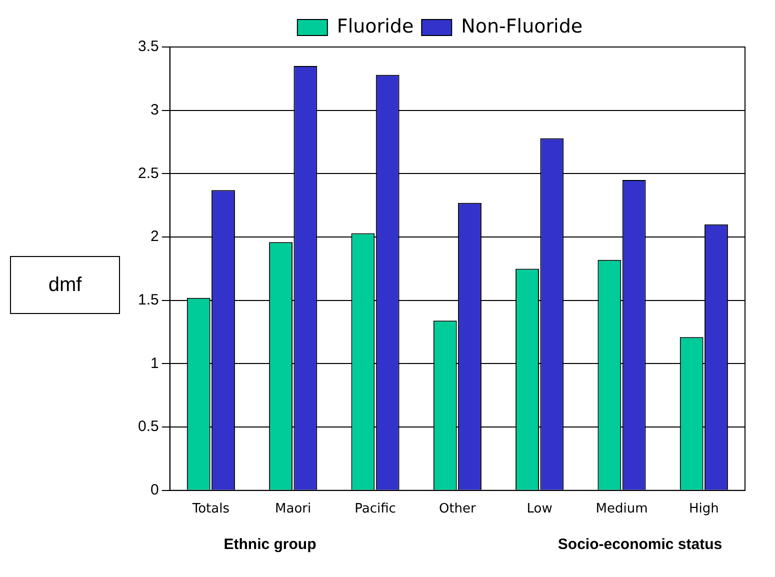 The width and height of the screenshot is (775, 577). What do you see at coordinates (522, 26) in the screenshot?
I see `legend-label: Non-Fluoride` at bounding box center [522, 26].